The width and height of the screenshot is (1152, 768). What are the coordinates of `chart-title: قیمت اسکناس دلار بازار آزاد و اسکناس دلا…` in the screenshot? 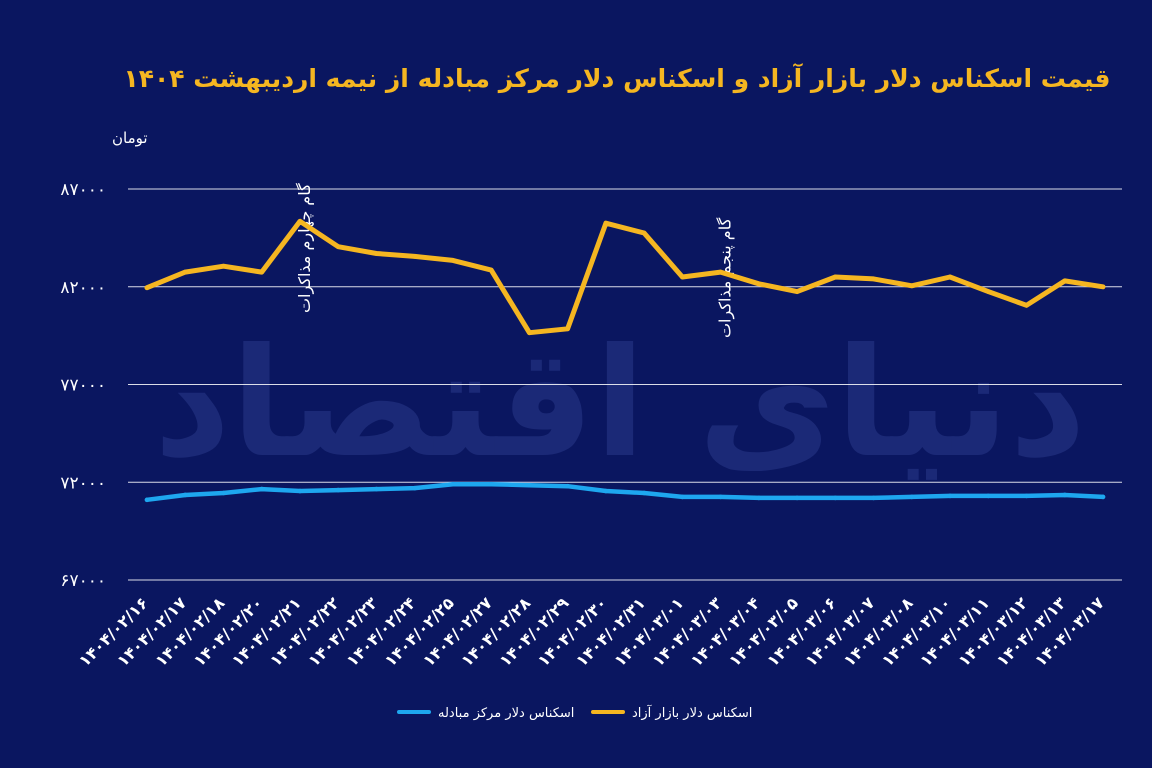 It's located at (616, 78).